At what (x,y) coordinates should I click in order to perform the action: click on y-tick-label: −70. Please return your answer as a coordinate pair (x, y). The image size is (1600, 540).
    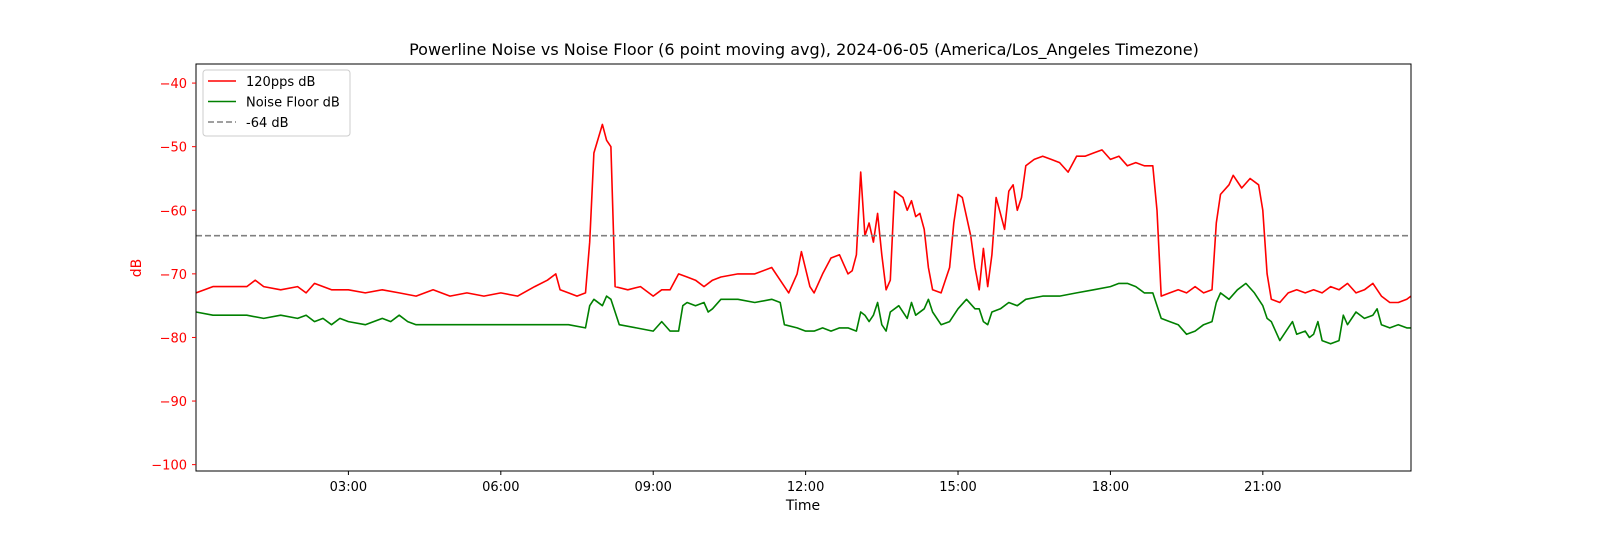
    Looking at the image, I should click on (173, 275).